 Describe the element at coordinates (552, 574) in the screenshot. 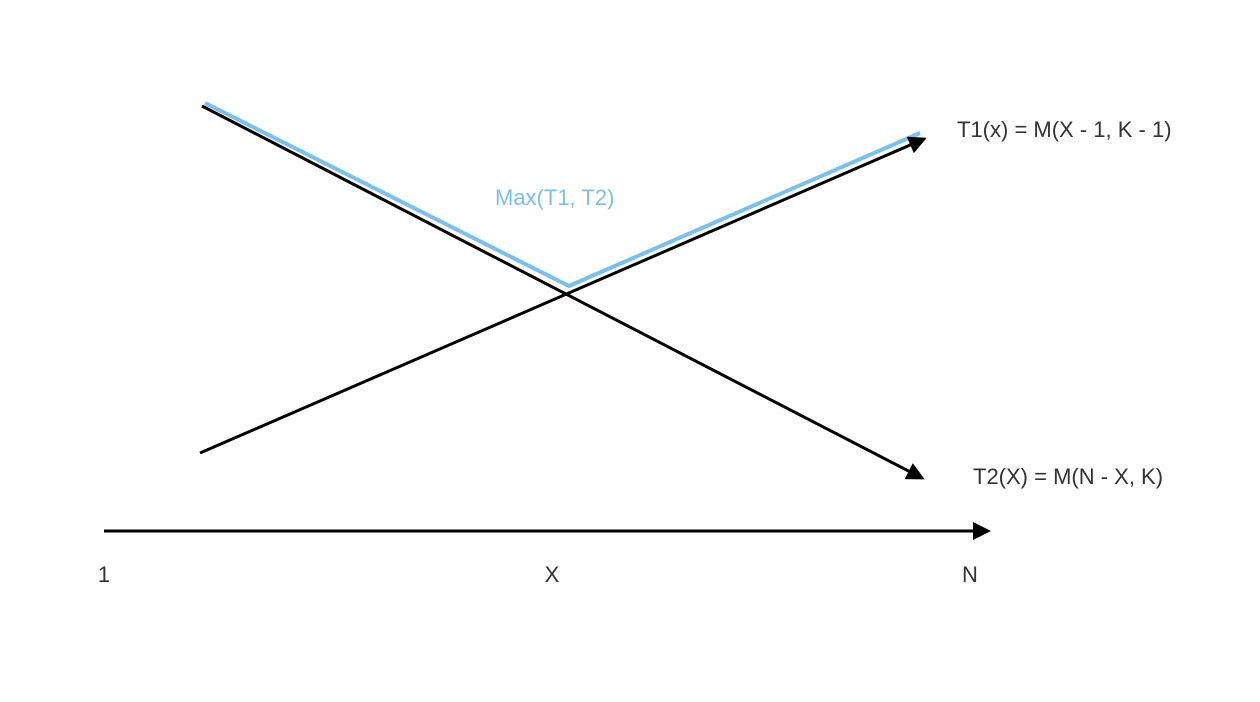

I see `axis-tick-x: X` at that location.